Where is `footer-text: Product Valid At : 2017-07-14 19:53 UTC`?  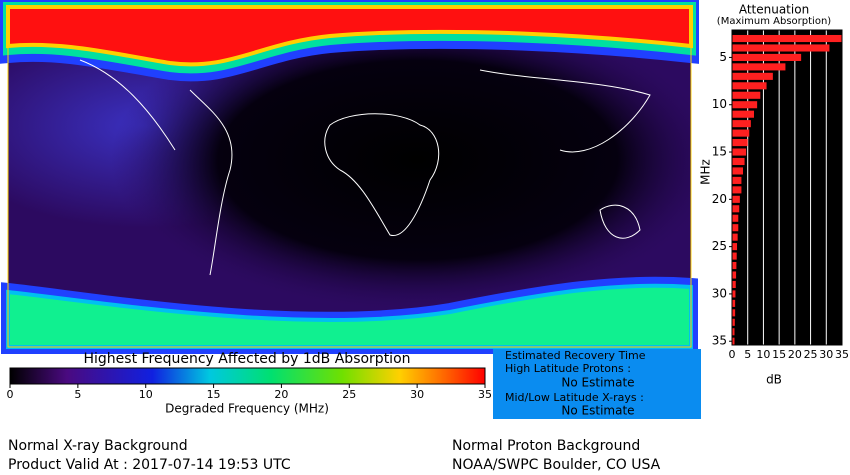
footer-text: Product Valid At : 2017-07-14 19:53 UTC is located at coordinates (149, 465).